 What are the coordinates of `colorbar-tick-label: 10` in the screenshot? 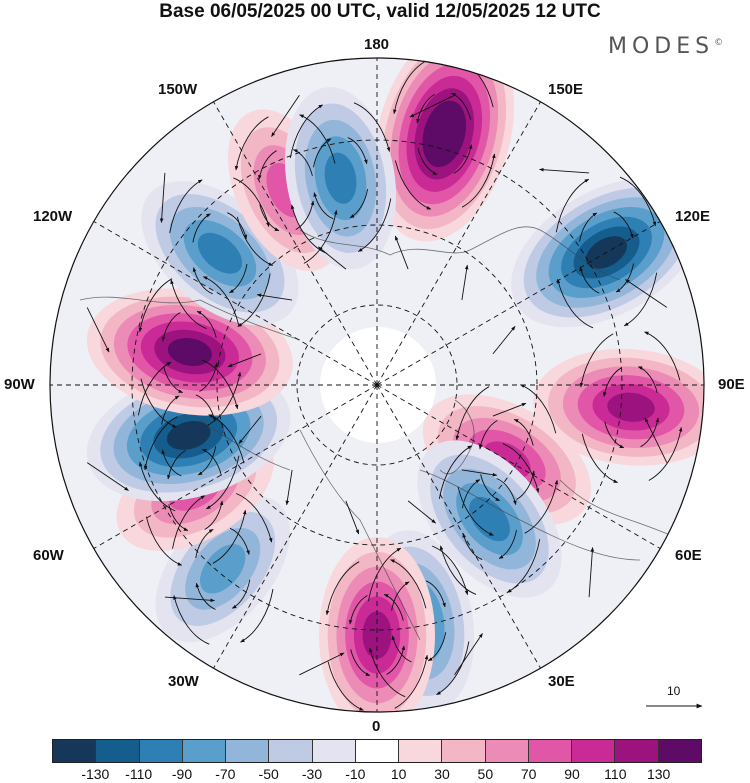 It's located at (398, 774).